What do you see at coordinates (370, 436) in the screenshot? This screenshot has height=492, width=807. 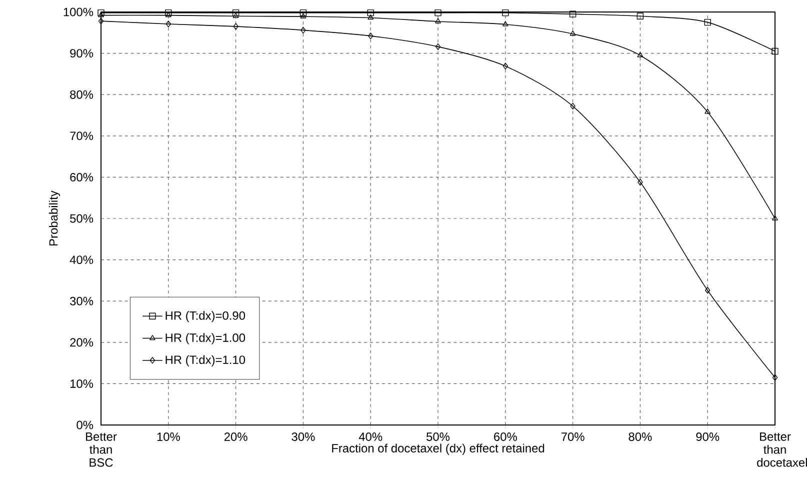 I see `x-tick-label: 40%` at bounding box center [370, 436].